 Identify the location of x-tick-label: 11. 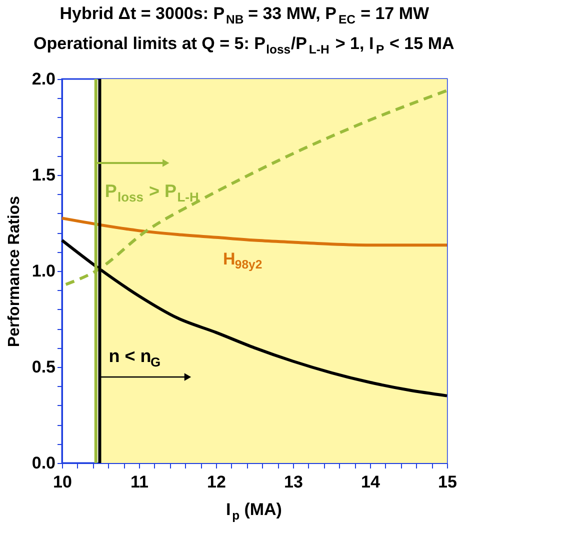
(139, 482).